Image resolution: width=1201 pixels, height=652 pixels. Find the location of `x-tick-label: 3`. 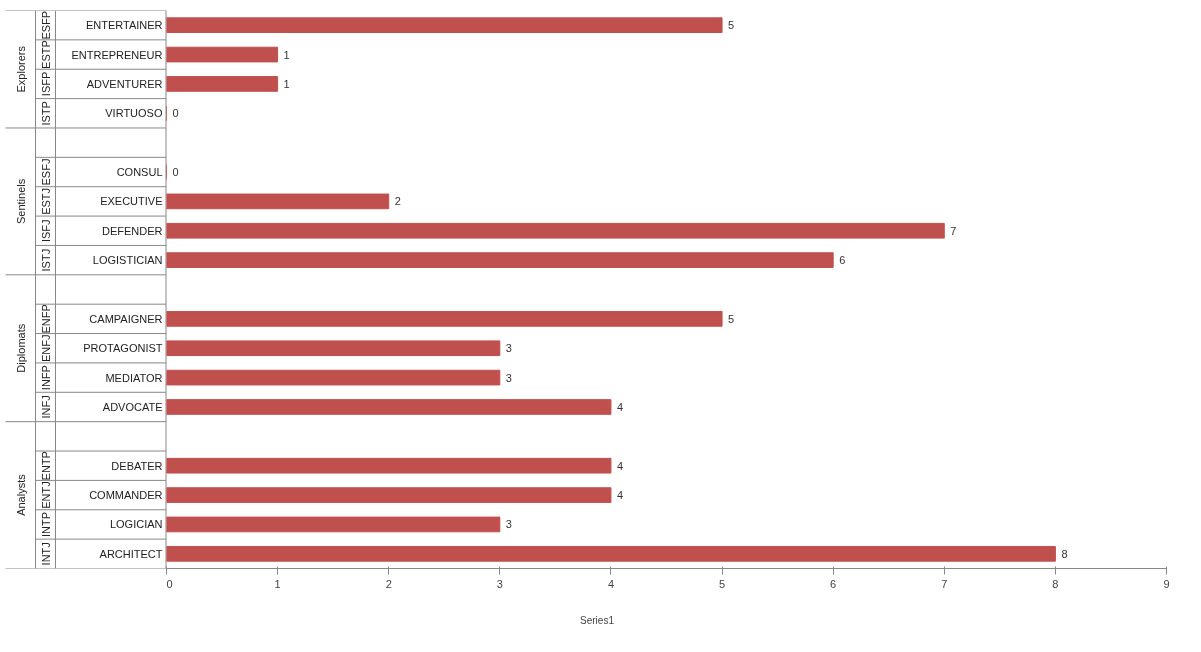

x-tick-label: 3 is located at coordinates (499, 583).